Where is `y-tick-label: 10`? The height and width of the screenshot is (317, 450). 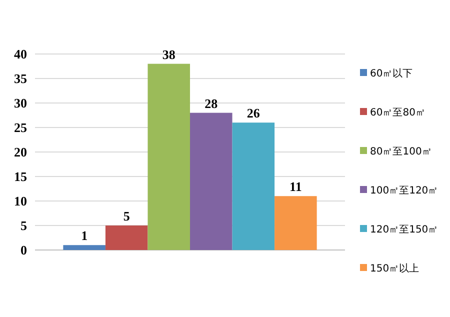 y-tick-label: 10 is located at coordinates (20, 201).